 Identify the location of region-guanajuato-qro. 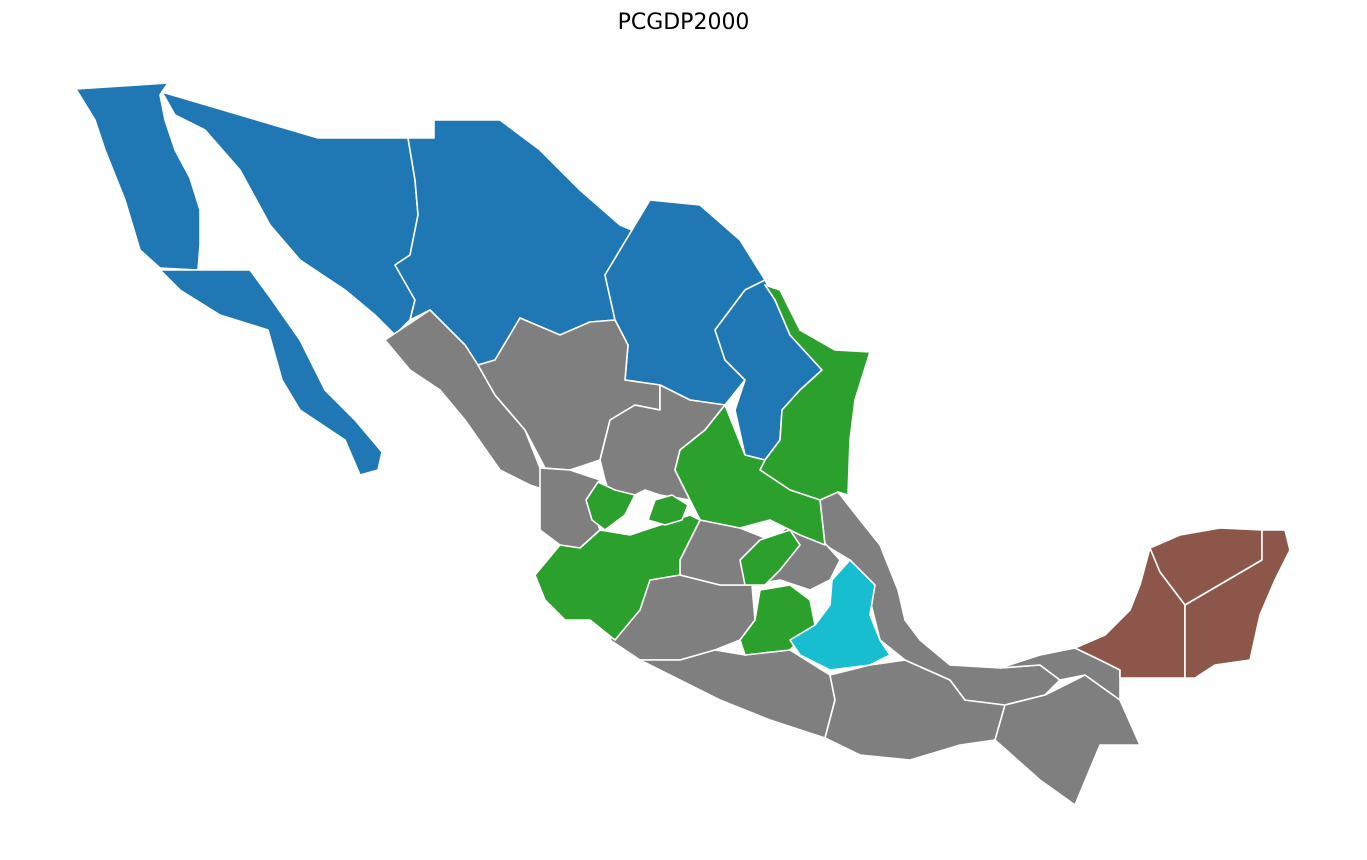
(770, 557).